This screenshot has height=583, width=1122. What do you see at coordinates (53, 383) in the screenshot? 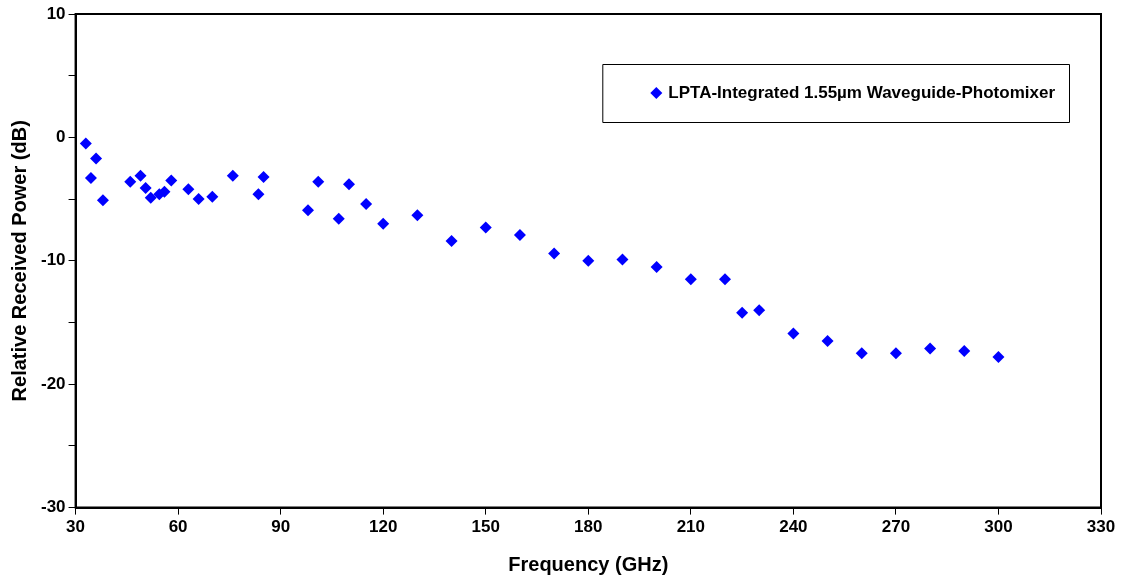
I see `y-tick-label: -20` at bounding box center [53, 383].